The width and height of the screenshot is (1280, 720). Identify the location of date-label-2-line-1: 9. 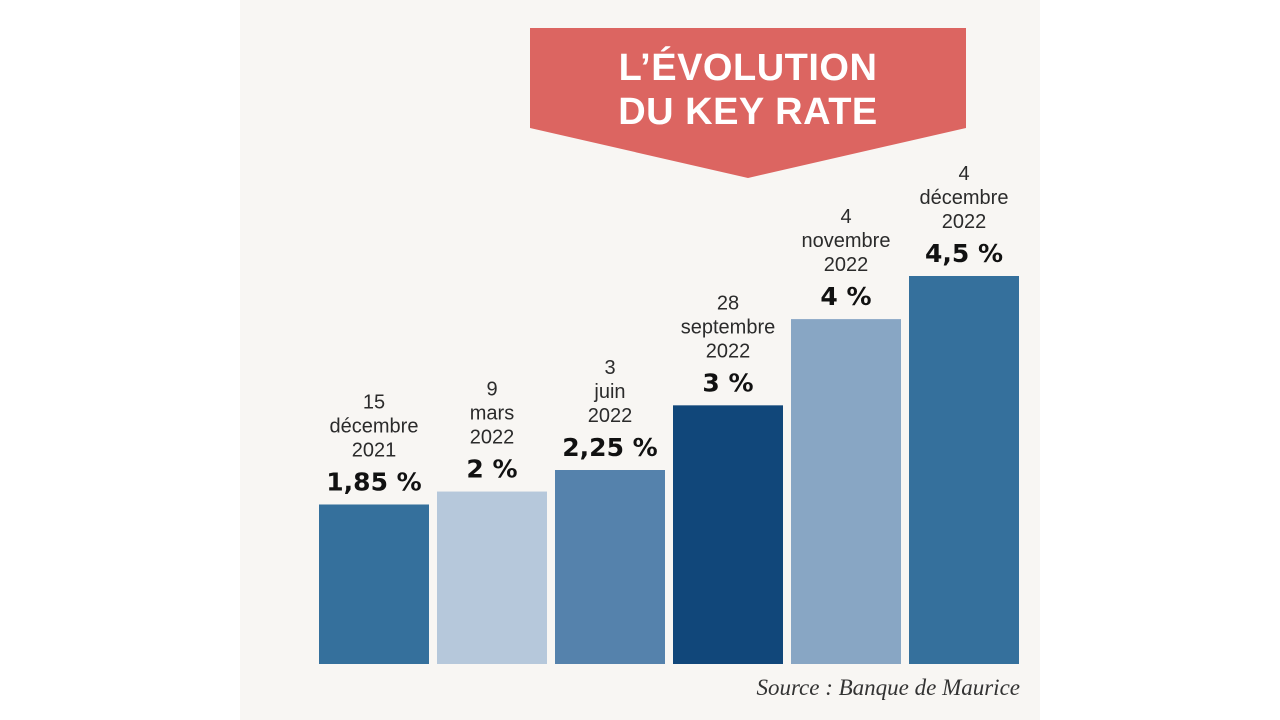
(491, 390).